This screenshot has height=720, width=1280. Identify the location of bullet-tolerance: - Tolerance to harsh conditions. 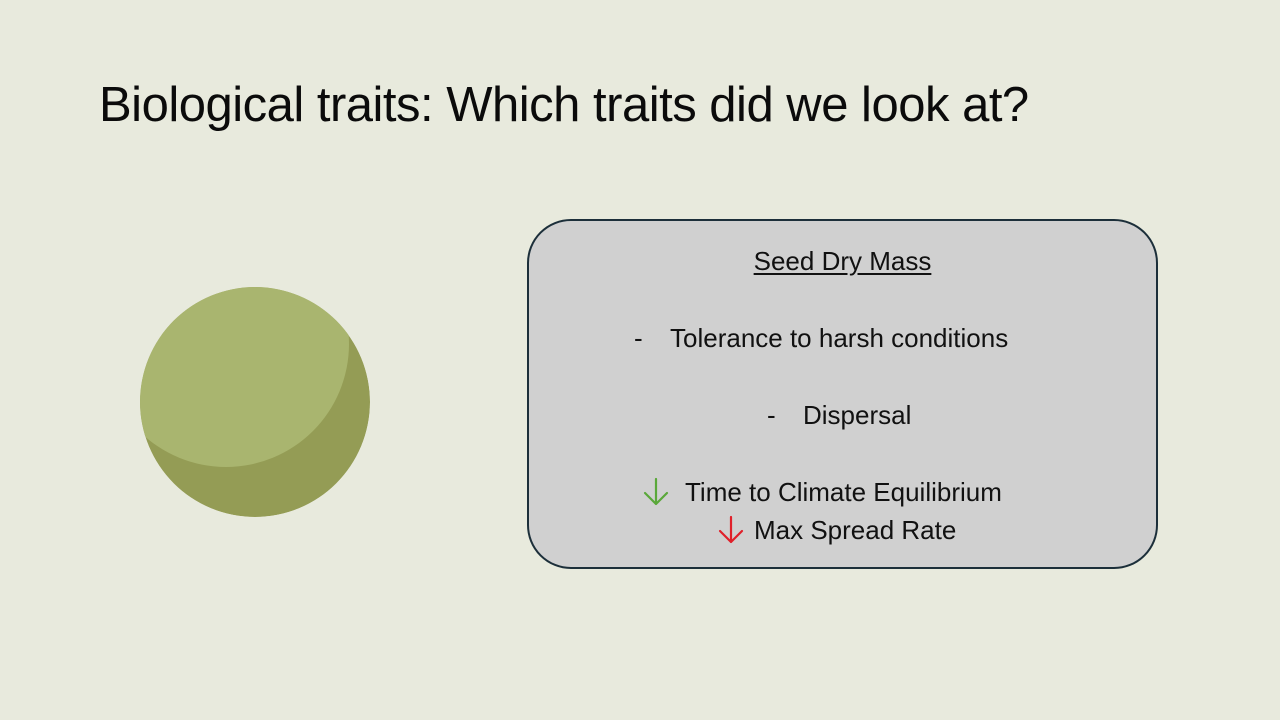
(821, 338).